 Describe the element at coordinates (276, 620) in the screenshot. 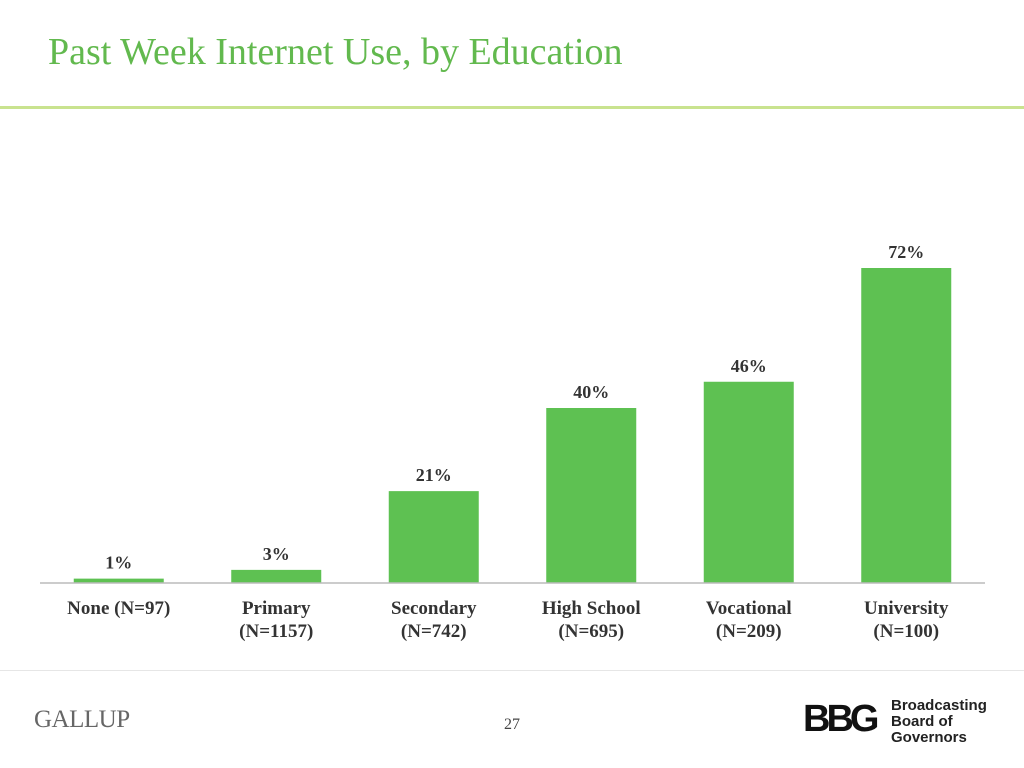

I see `x-tick-label: Primary (N=1157)` at that location.